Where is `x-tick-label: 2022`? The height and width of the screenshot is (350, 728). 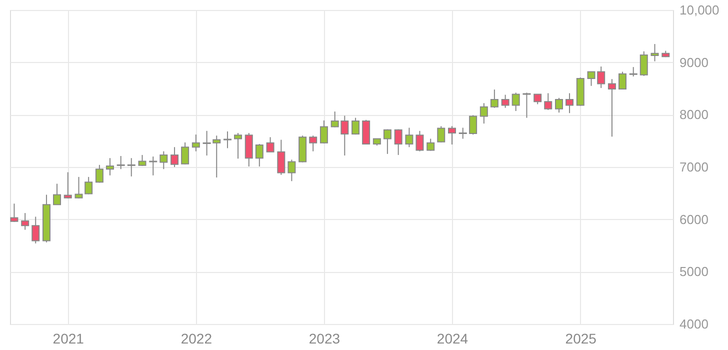 x-tick-label: 2022 is located at coordinates (196, 338).